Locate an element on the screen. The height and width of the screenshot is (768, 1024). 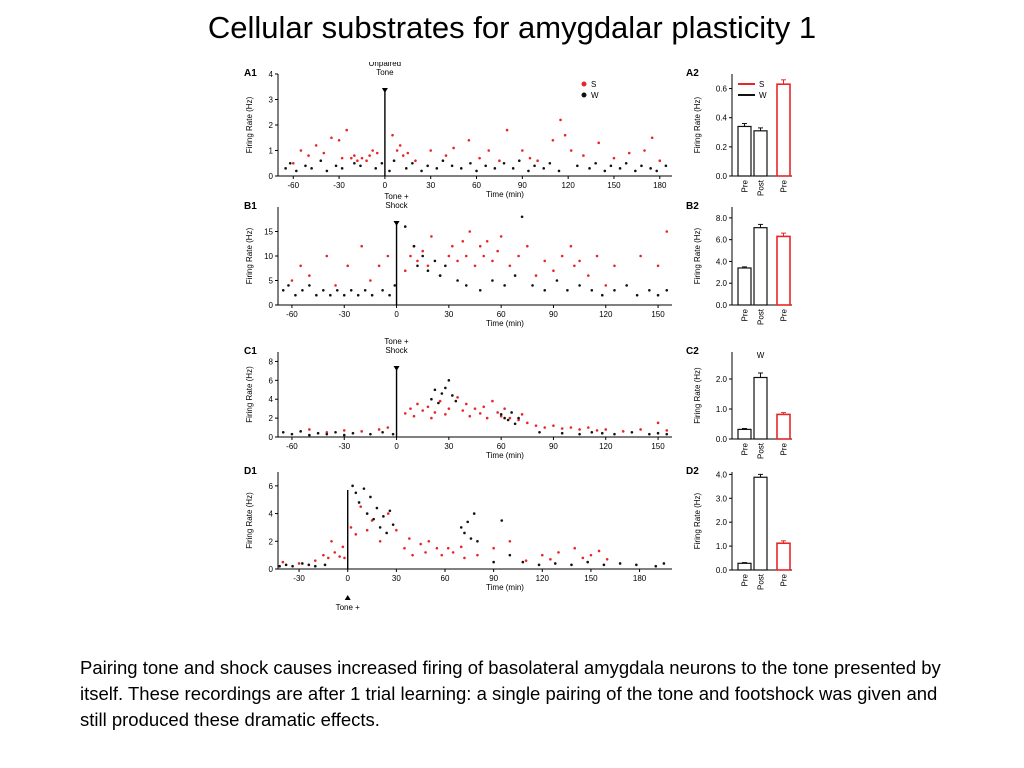
x-tick-label: 120 is located at coordinates (543, 578).